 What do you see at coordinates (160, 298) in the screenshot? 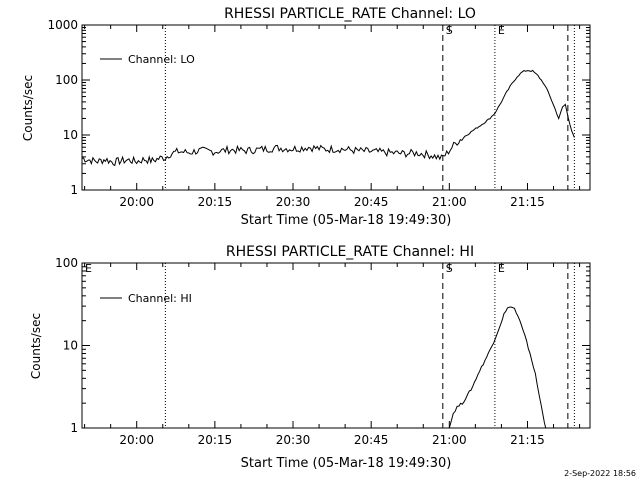
I see `legend-label: Channel: HI` at bounding box center [160, 298].